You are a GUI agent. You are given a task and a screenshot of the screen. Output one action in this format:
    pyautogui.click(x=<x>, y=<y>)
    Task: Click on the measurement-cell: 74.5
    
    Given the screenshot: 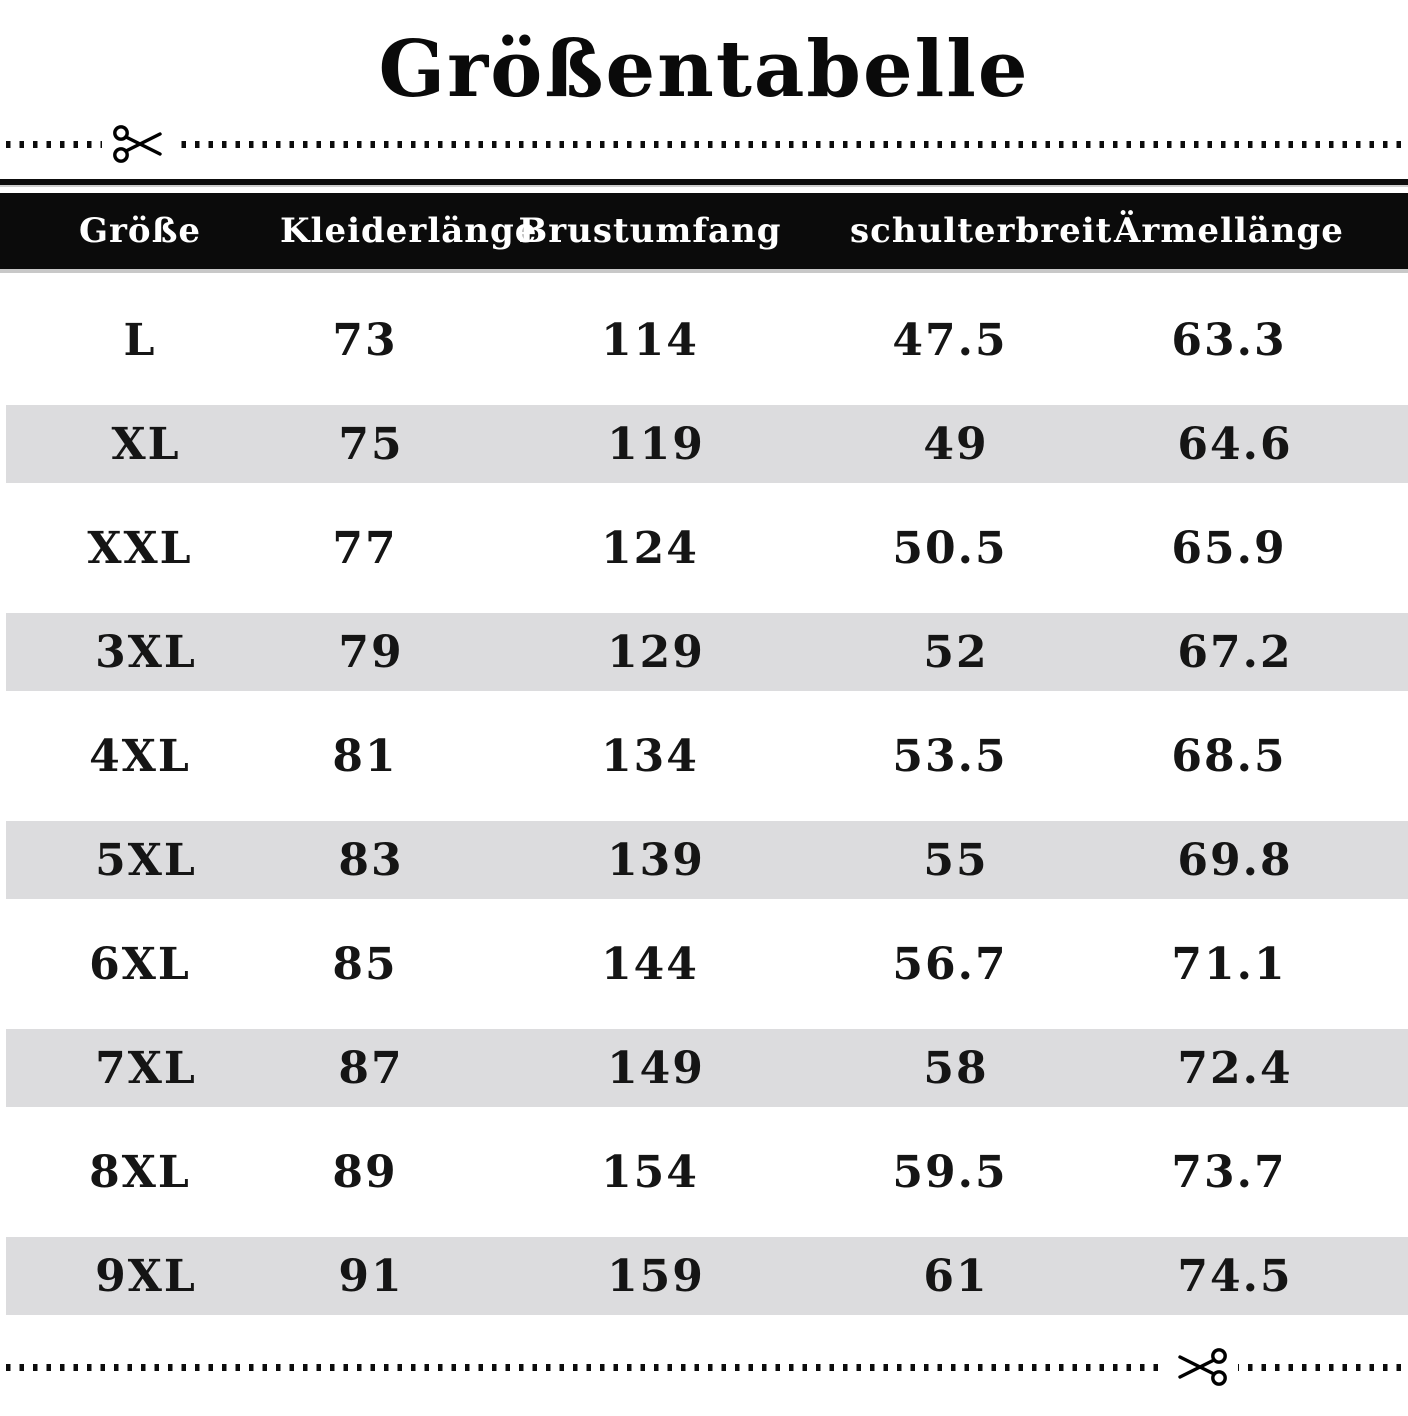 What is the action you would take?
    pyautogui.click(x=1235, y=1276)
    